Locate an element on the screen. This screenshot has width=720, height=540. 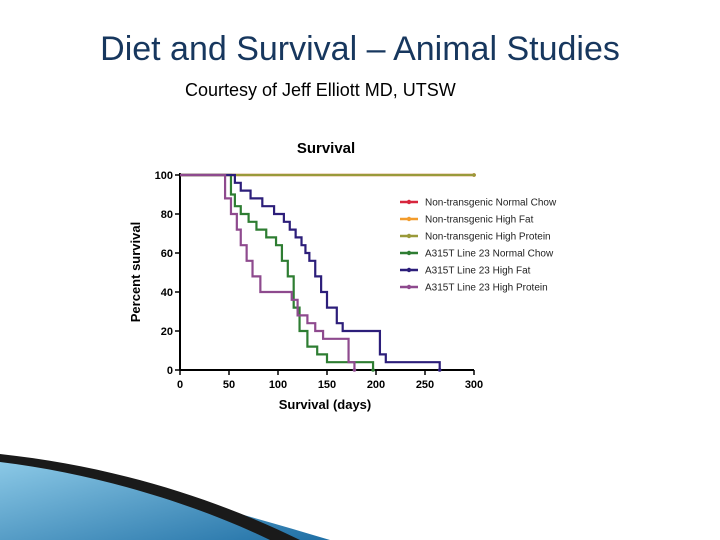
slide-subtitle: Courtesy of Jeff Elliott MD, UTSW is located at coordinates (320, 90).